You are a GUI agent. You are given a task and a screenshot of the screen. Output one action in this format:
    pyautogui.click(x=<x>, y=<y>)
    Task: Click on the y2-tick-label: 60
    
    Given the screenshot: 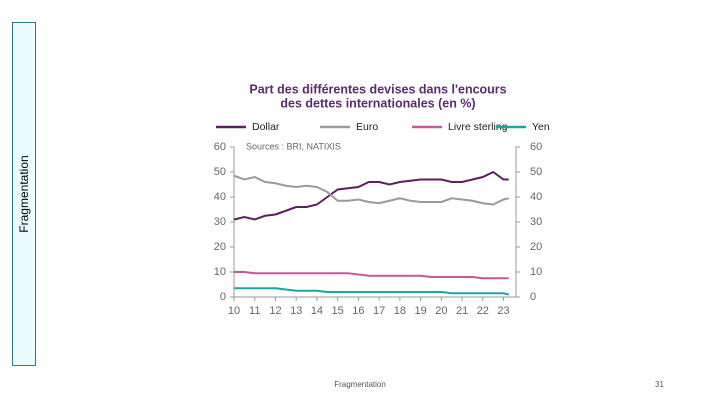 What is the action you would take?
    pyautogui.click(x=536, y=147)
    